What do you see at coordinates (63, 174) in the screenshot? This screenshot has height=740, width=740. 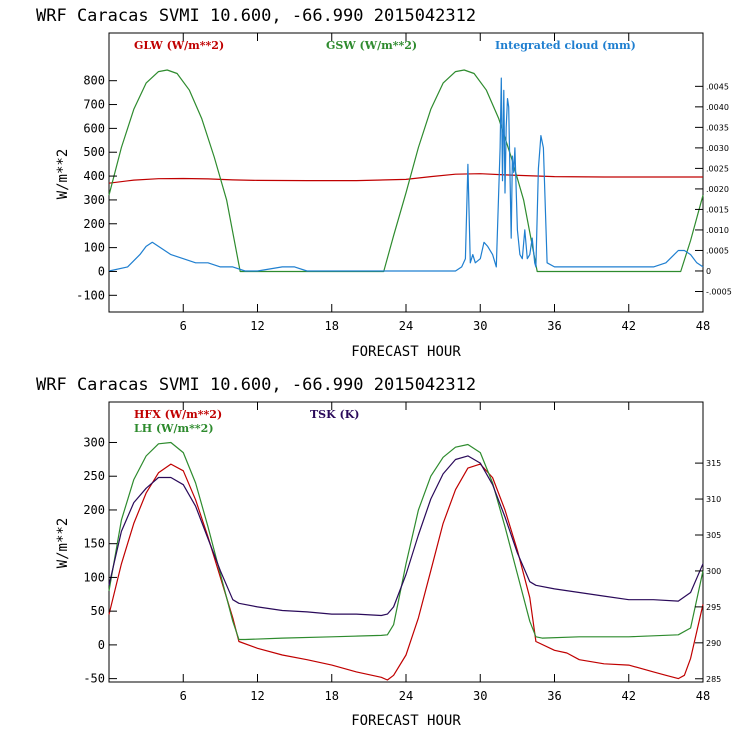 I see `top-y-axis-label: W/m**2` at bounding box center [63, 174].